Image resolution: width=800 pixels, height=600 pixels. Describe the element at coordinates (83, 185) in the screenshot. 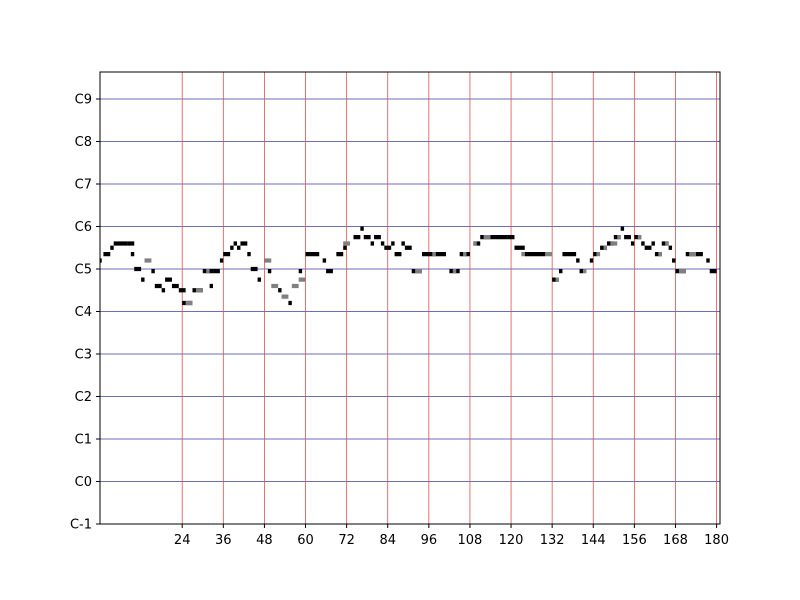

I see `y-tick-label: C7` at that location.